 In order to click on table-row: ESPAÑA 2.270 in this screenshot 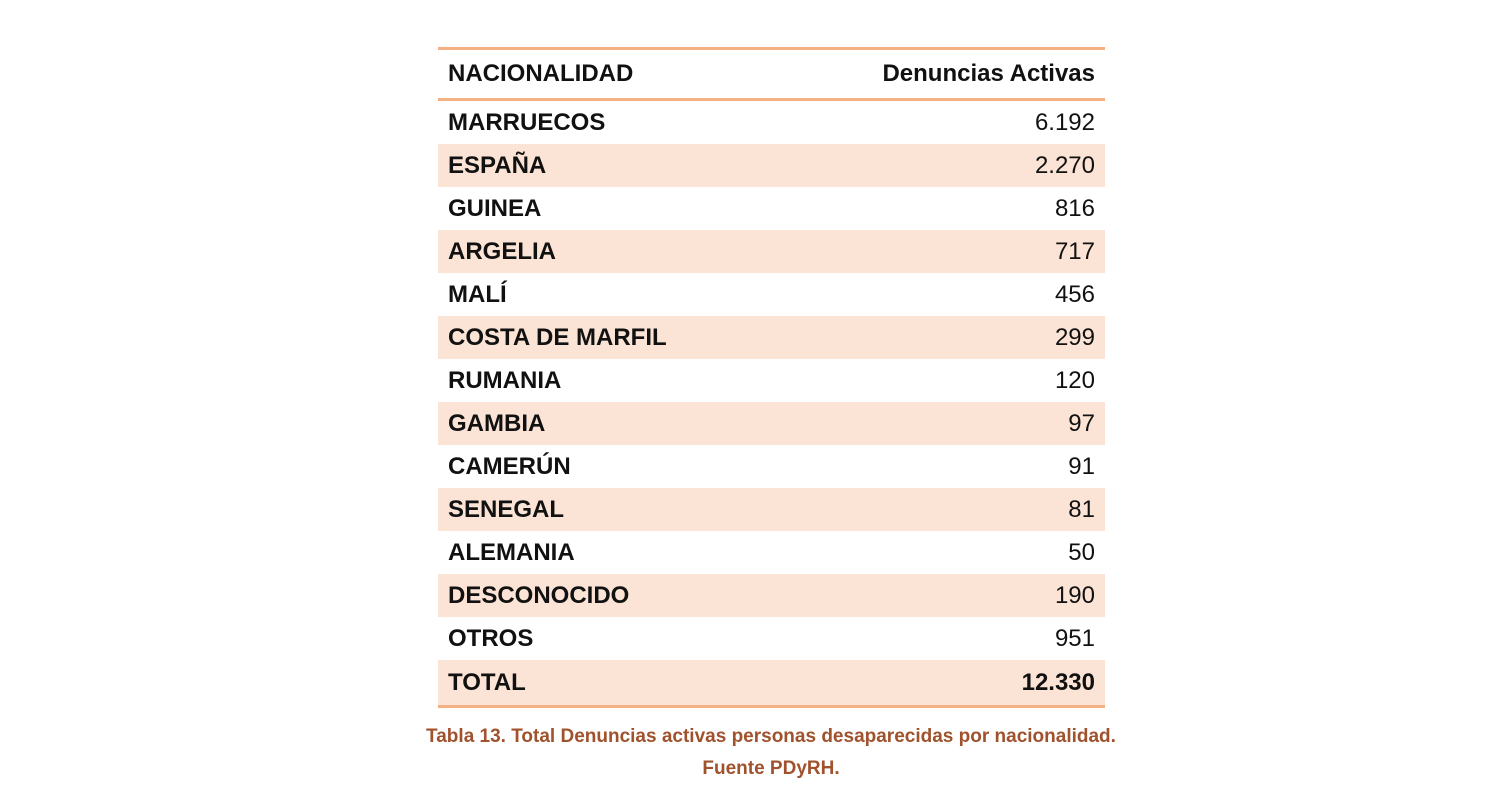, I will do `click(771, 165)`.